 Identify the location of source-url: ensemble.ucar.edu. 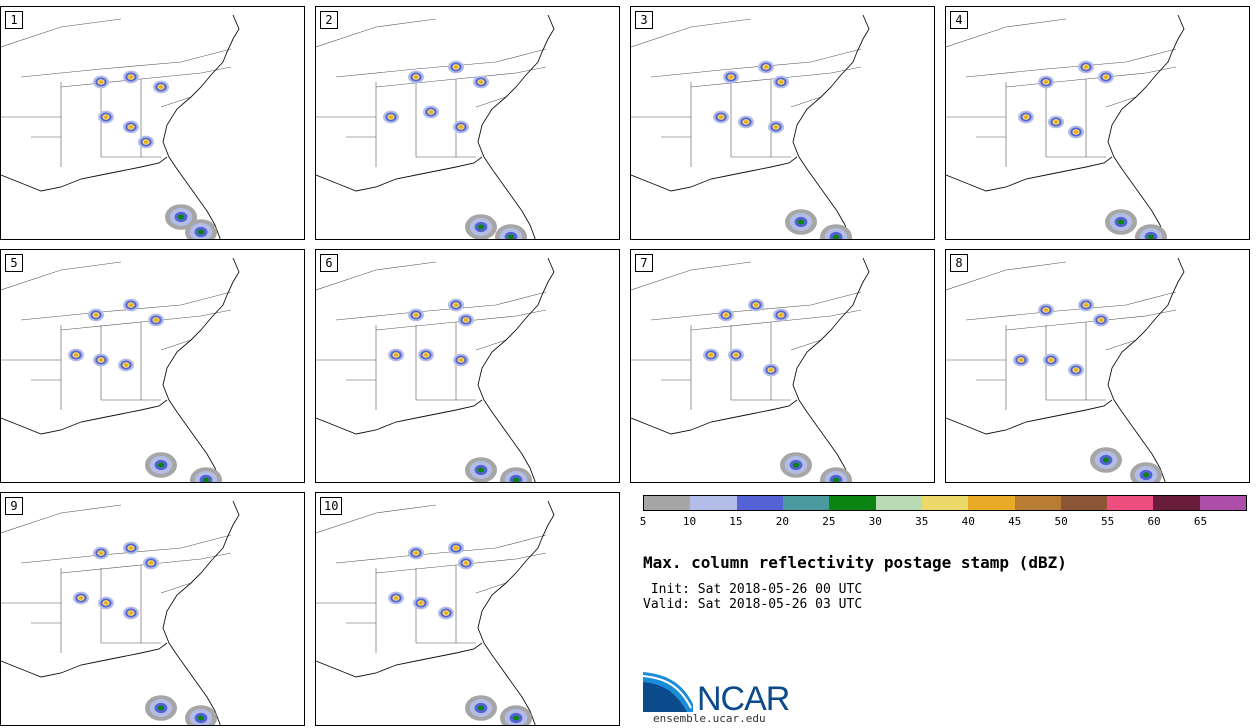
(709, 718).